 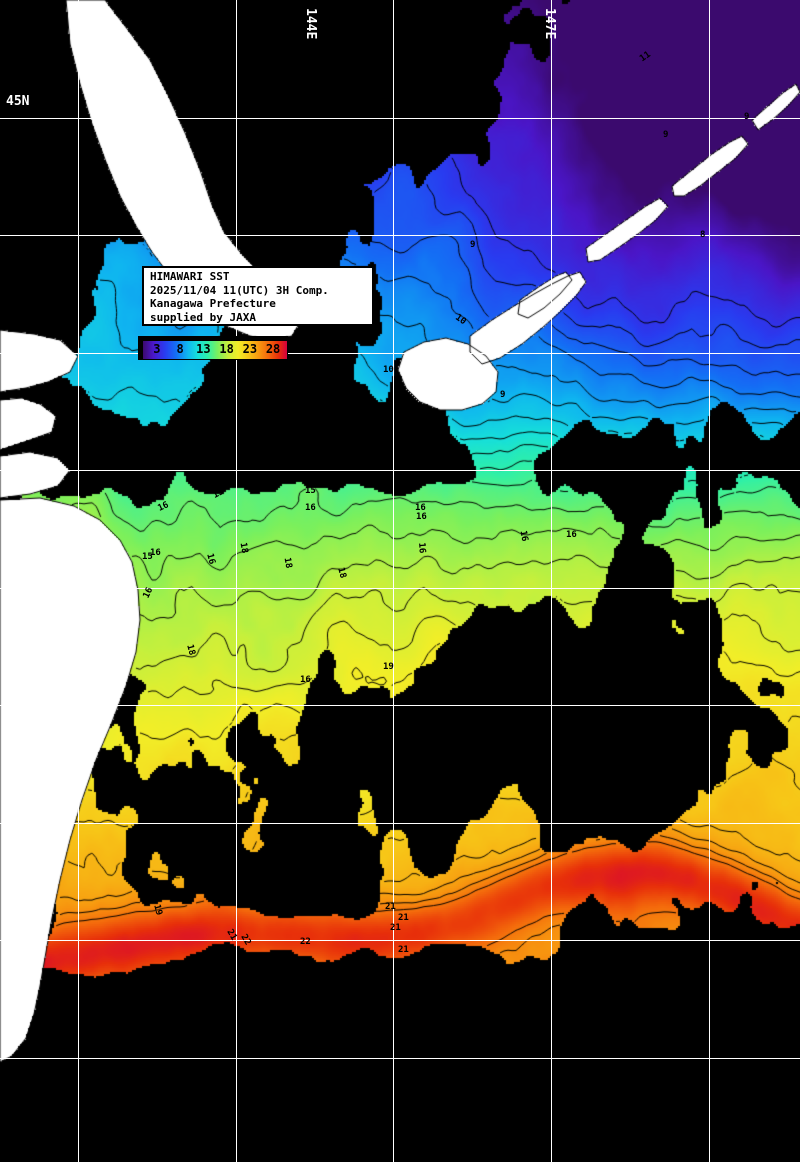 What do you see at coordinates (273, 349) in the screenshot?
I see `colorbar-tick: 28` at bounding box center [273, 349].